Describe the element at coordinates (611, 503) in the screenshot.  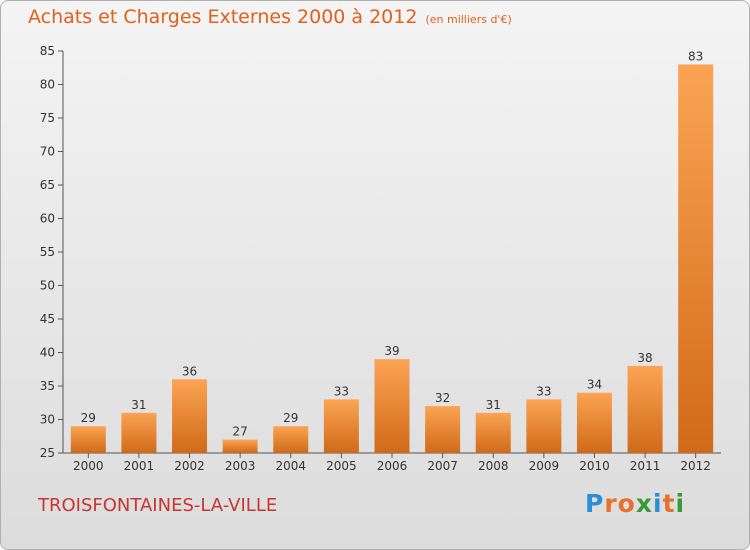
I see `logo-letter: r` at that location.